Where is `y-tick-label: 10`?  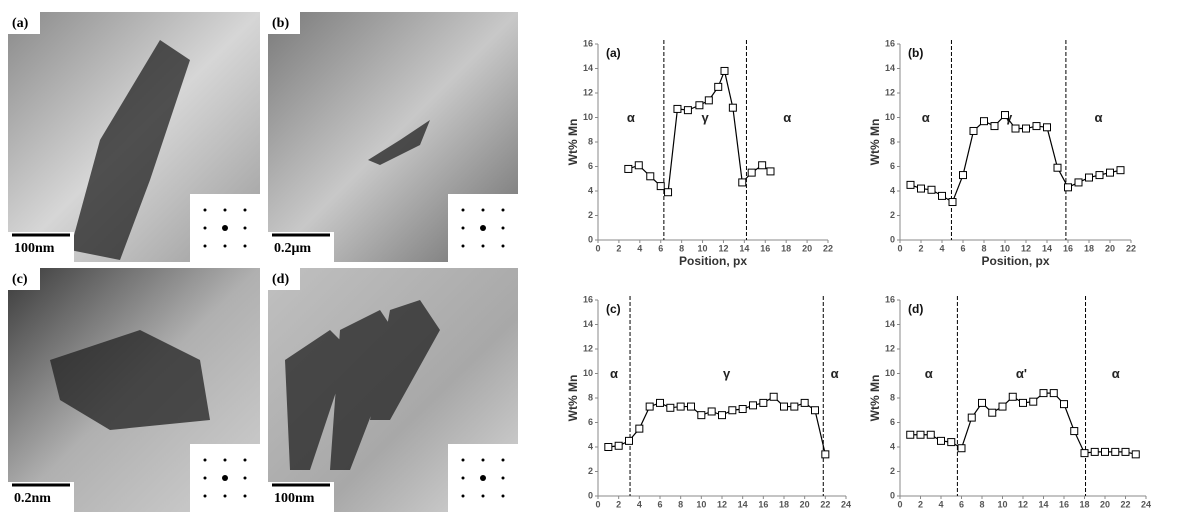 y-tick-label: 10 is located at coordinates (588, 373).